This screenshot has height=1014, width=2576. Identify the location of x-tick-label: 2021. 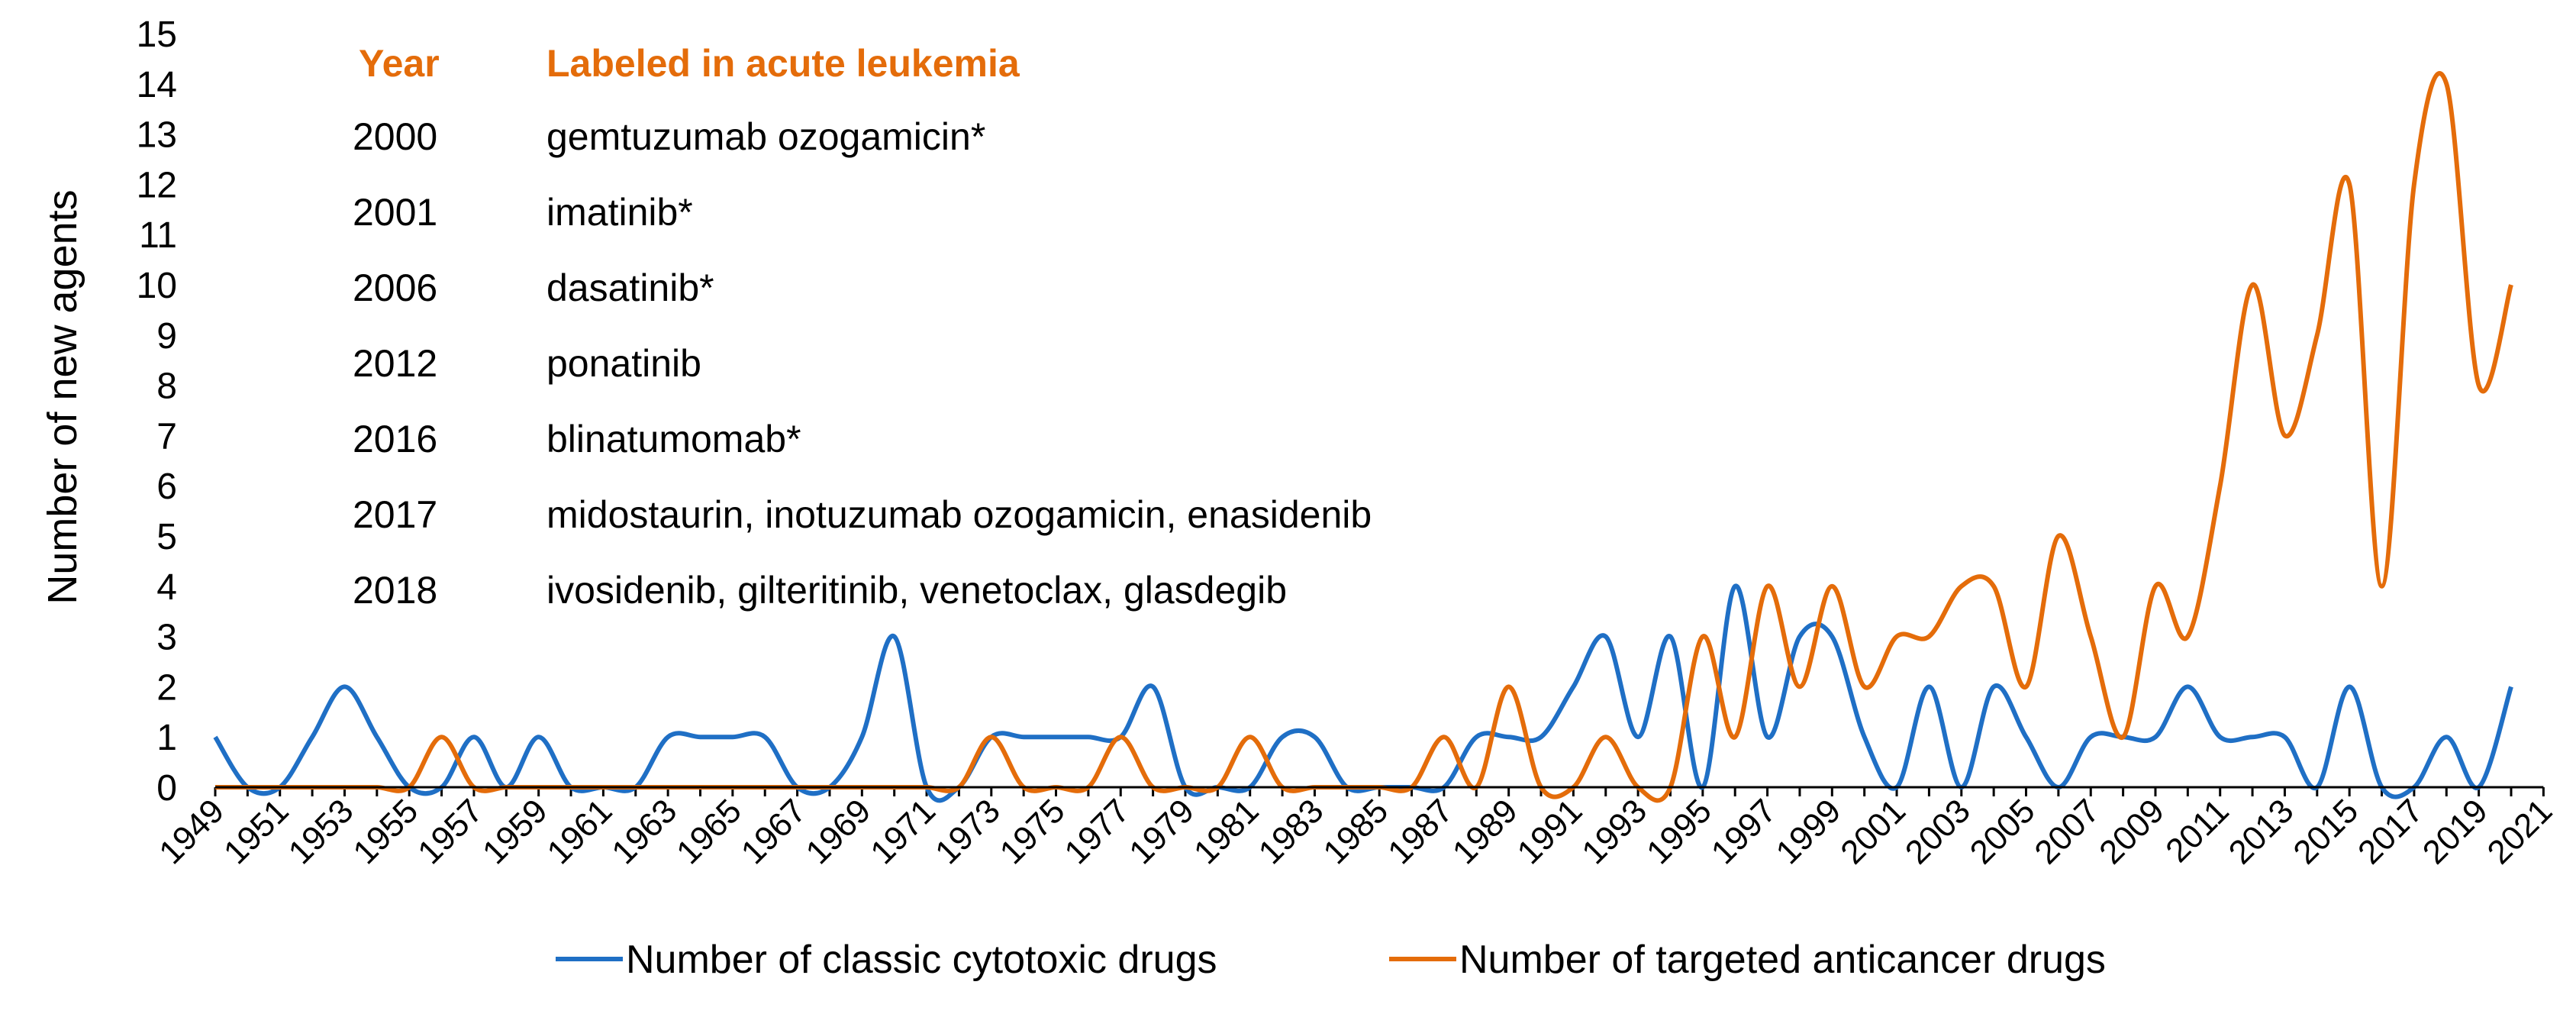
(2520, 831).